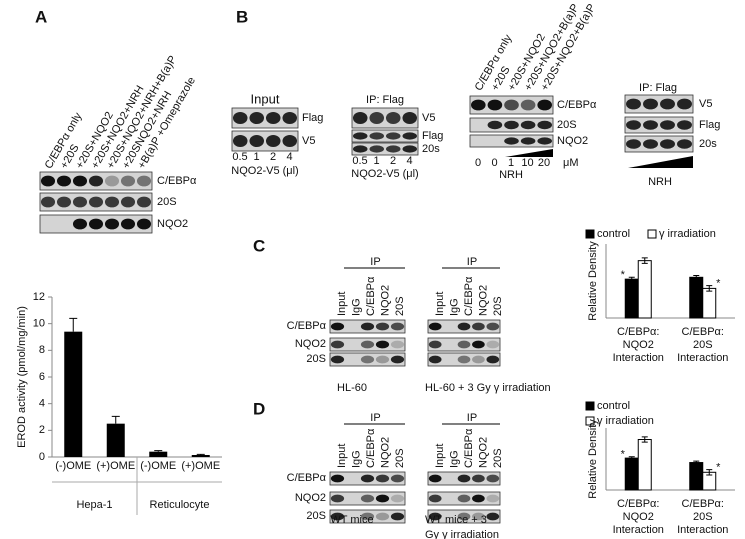 The image size is (745, 539). What do you see at coordinates (351, 520) in the screenshot?
I see `caption: WT mice` at bounding box center [351, 520].